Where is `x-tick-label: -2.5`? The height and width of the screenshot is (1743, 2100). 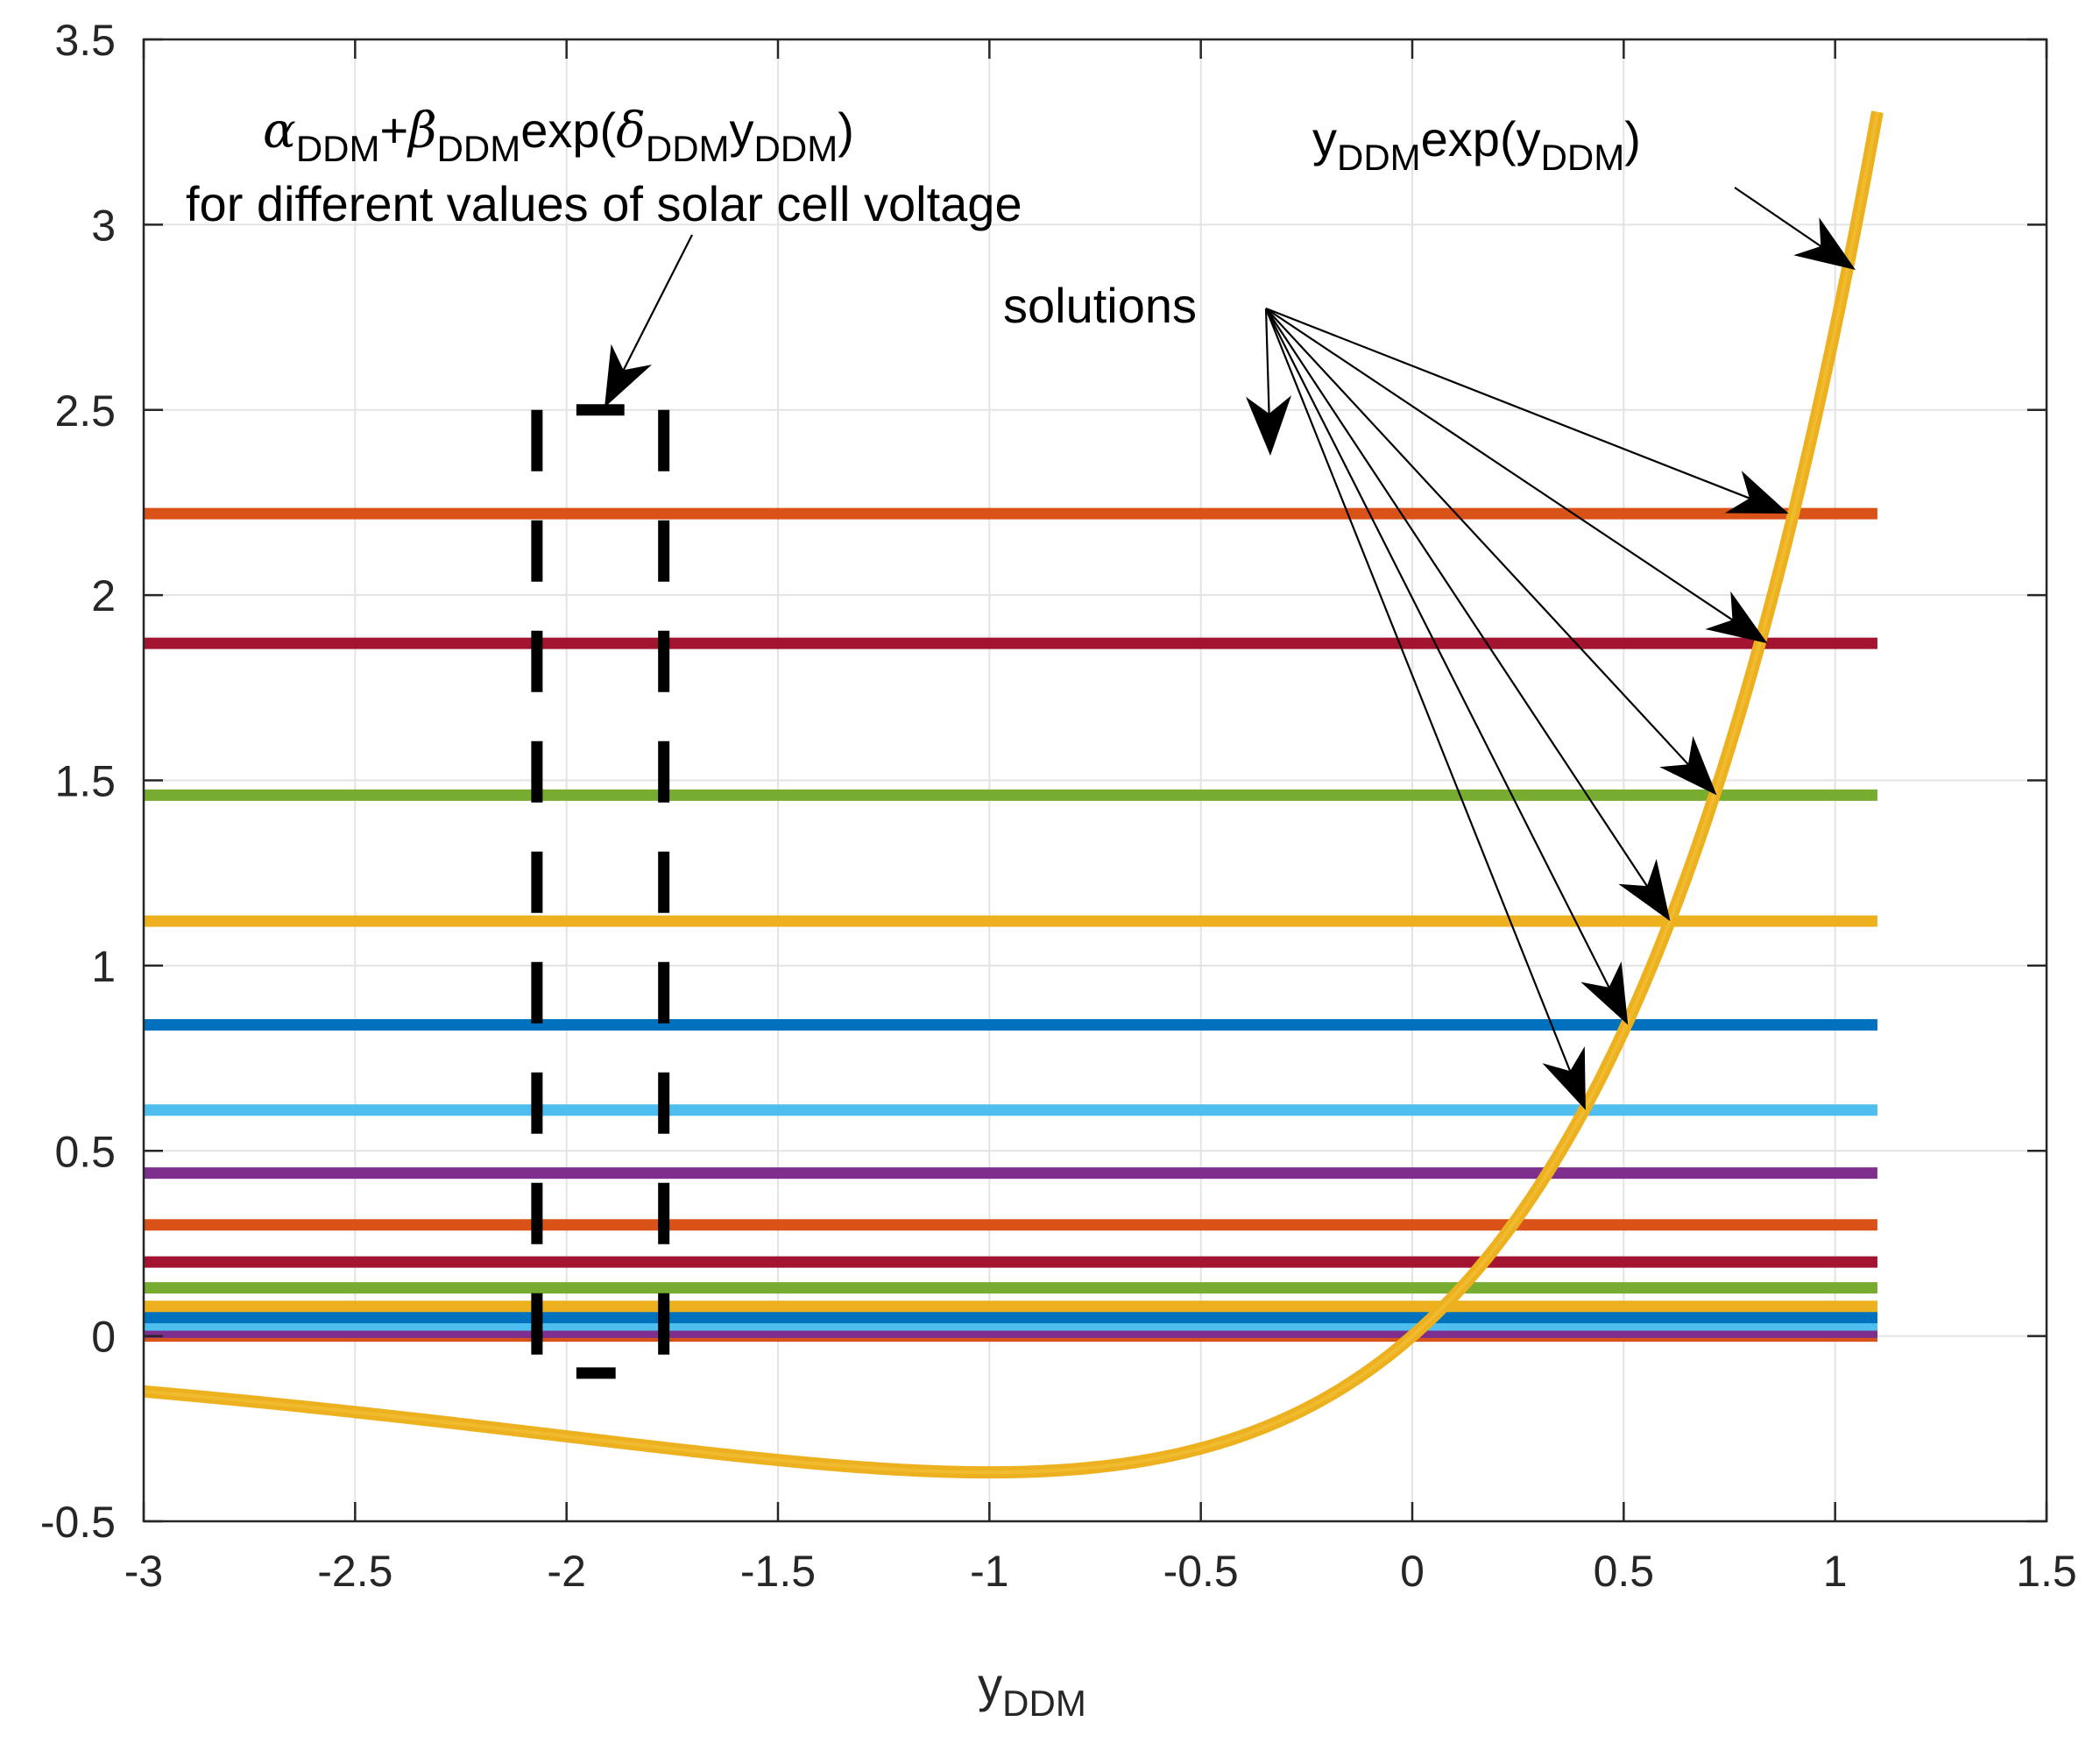
x-tick-label: -2.5 is located at coordinates (354, 1571).